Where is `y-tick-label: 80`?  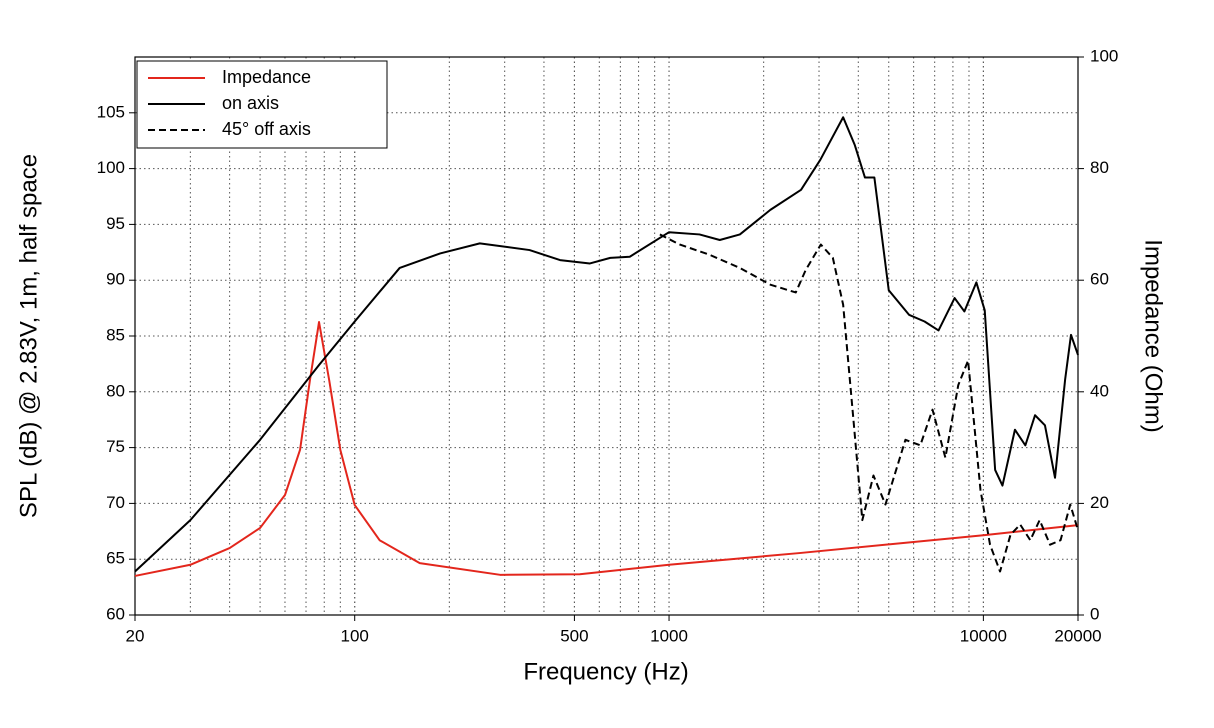 y-tick-label: 80 is located at coordinates (115, 390).